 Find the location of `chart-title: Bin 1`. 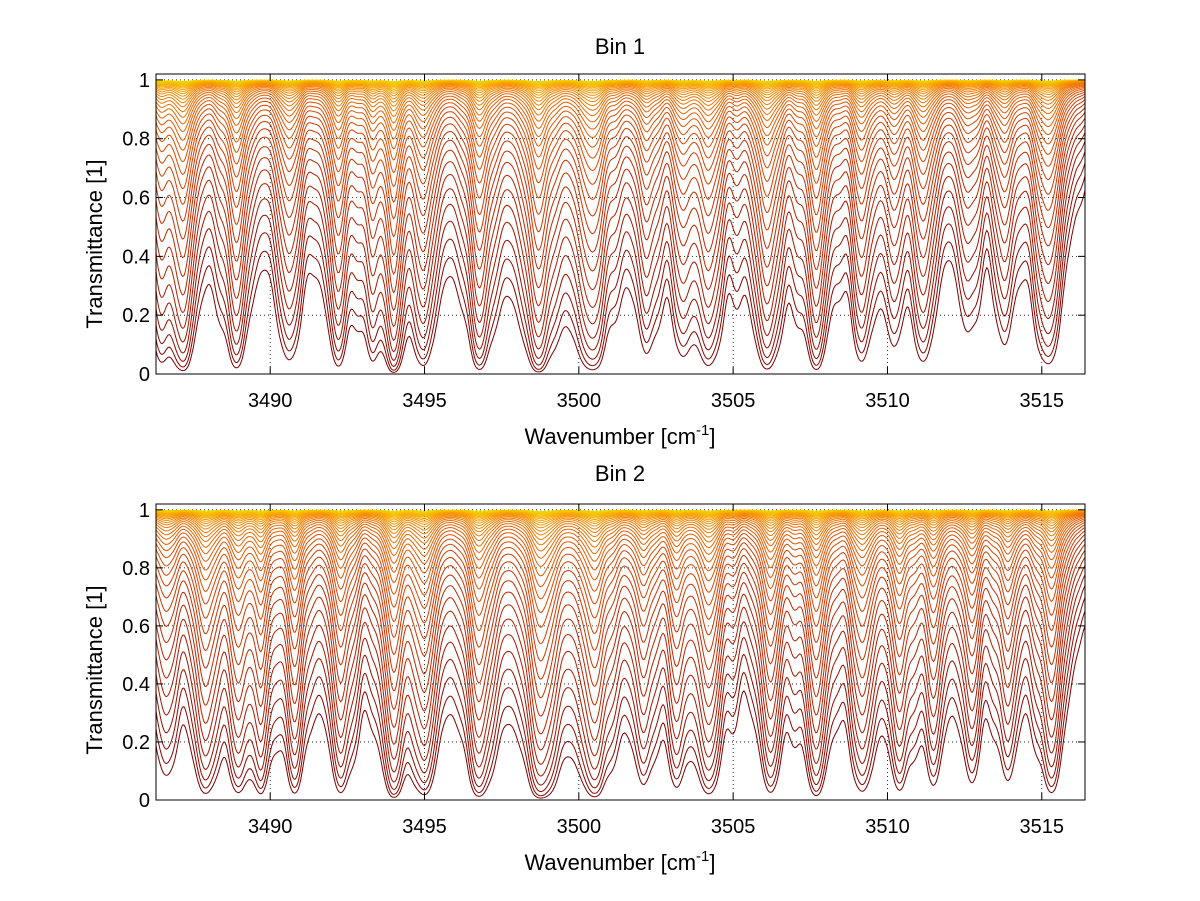

chart-title: Bin 1 is located at coordinates (620, 46).